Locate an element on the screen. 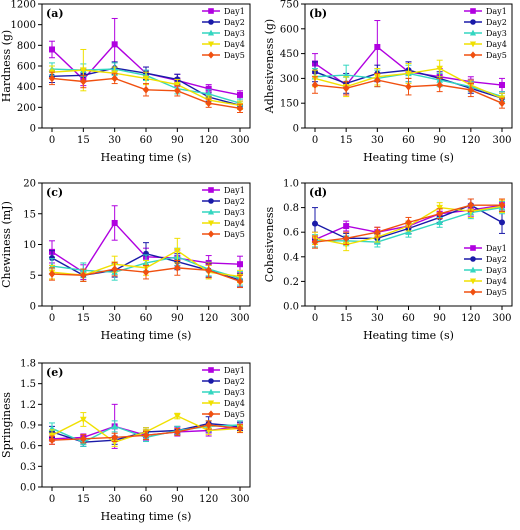  y-axis-label: Springiness is located at coordinates (6, 425).